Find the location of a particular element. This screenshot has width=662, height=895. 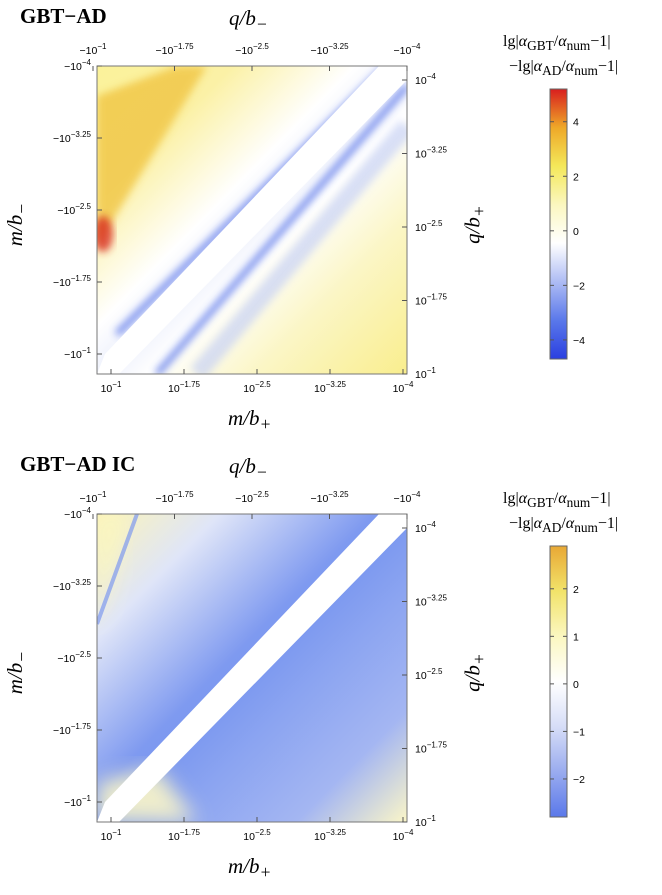

y-left-axis-label: m/b− is located at coordinates (17, 224).